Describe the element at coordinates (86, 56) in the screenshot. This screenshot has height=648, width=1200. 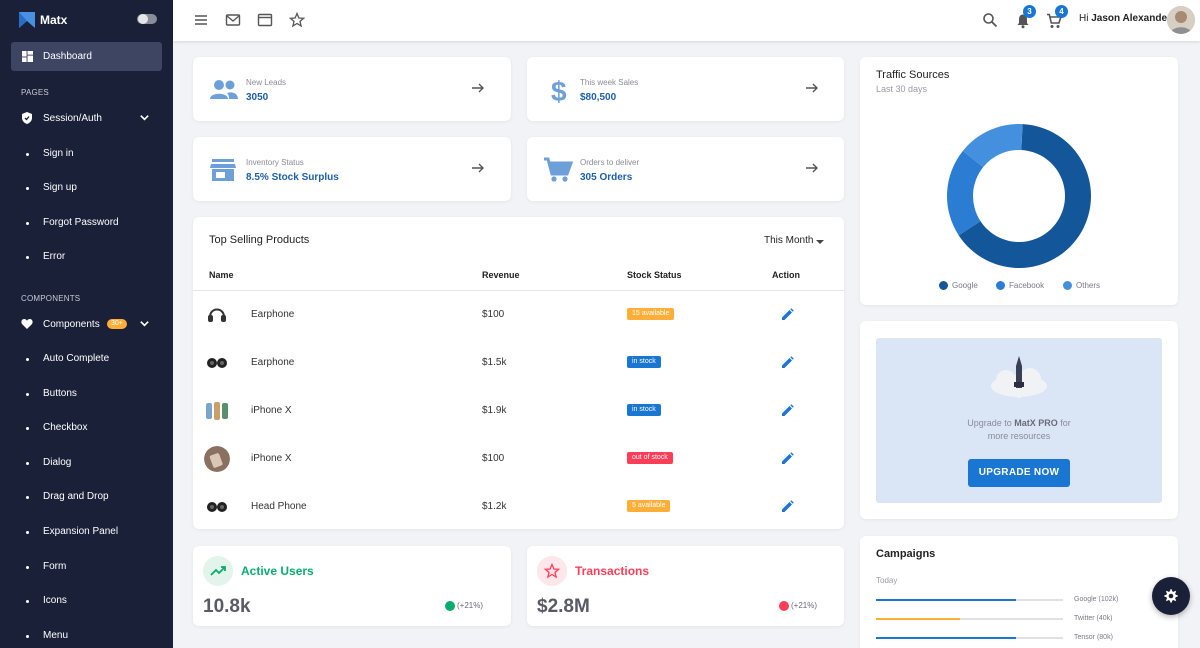
I see `sidebar-item-dashboard: Dashboard` at that location.